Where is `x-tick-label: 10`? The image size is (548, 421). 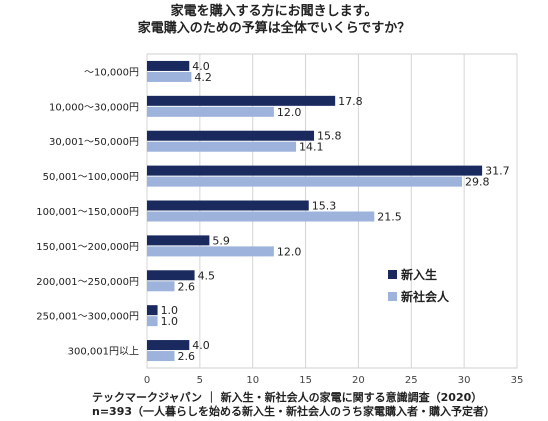 x-tick-label: 10 is located at coordinates (252, 380).